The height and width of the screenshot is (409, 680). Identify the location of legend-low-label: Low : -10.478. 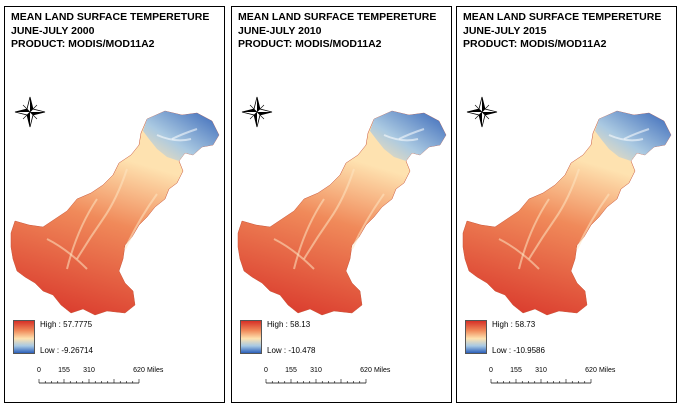
(291, 350).